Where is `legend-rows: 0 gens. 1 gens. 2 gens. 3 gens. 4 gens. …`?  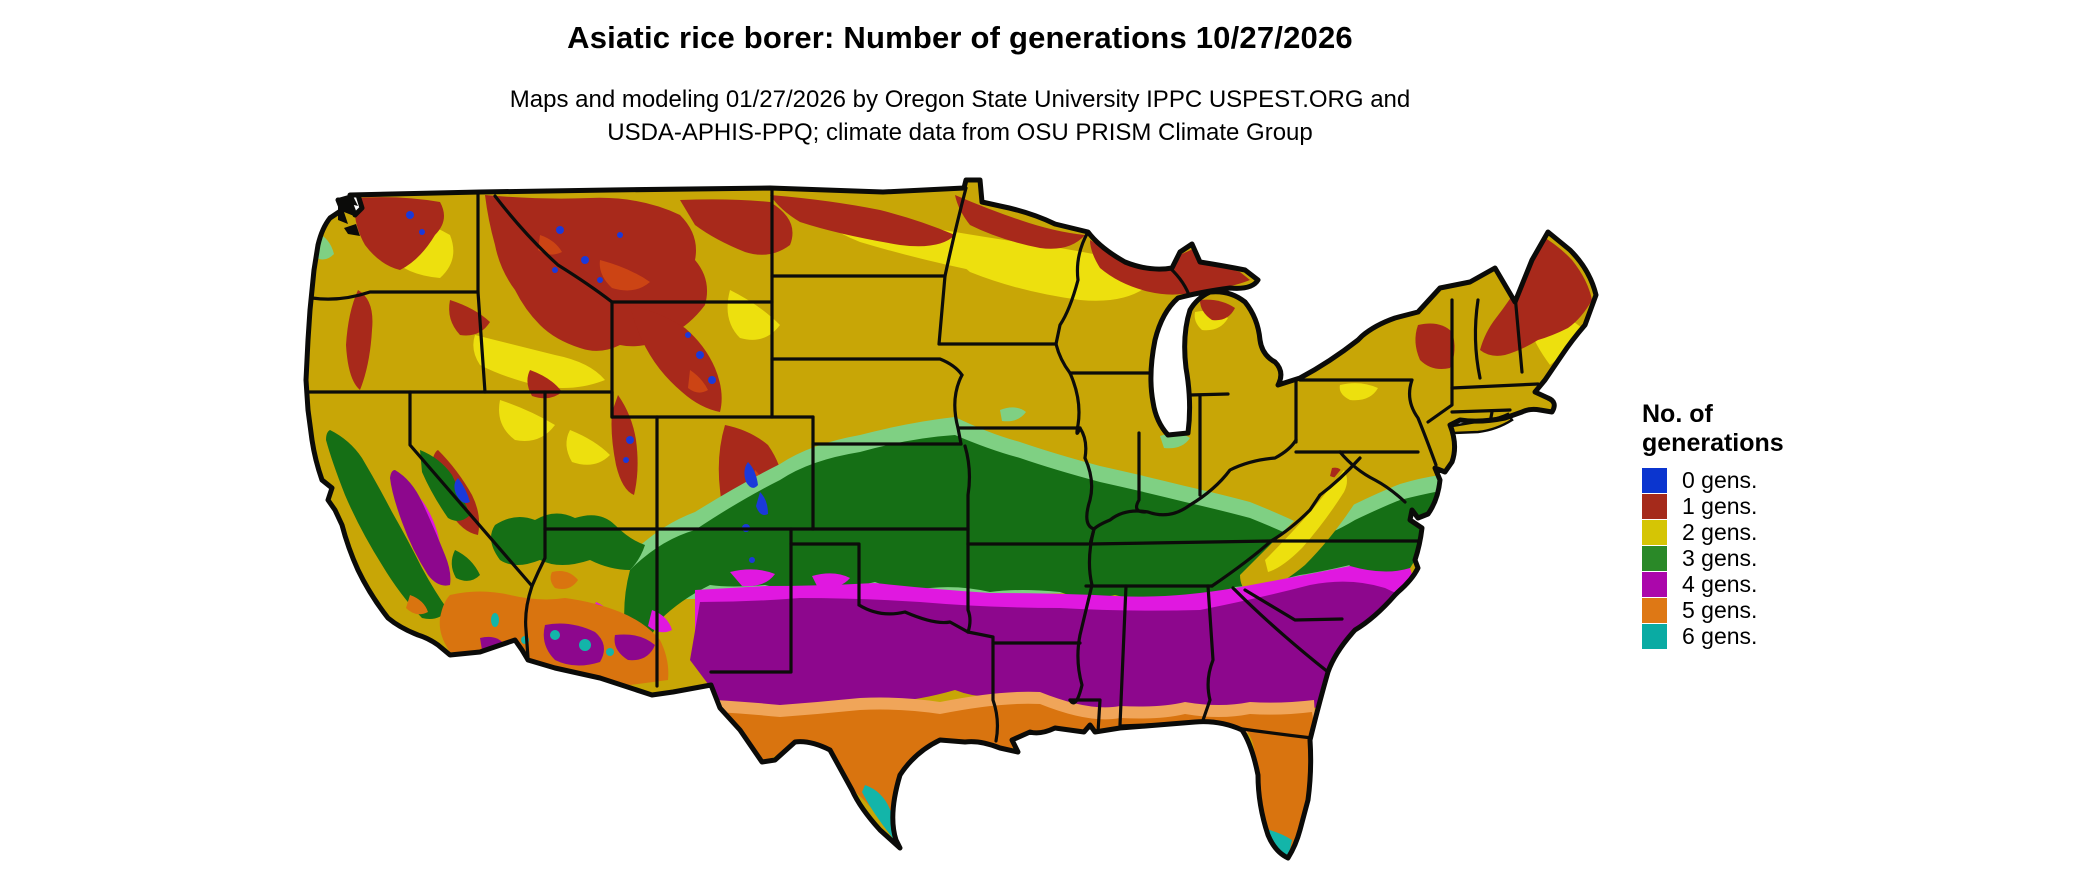 legend-rows: 0 gens. 1 gens. 2 gens. 3 gens. 4 gens. … is located at coordinates (1762, 558).